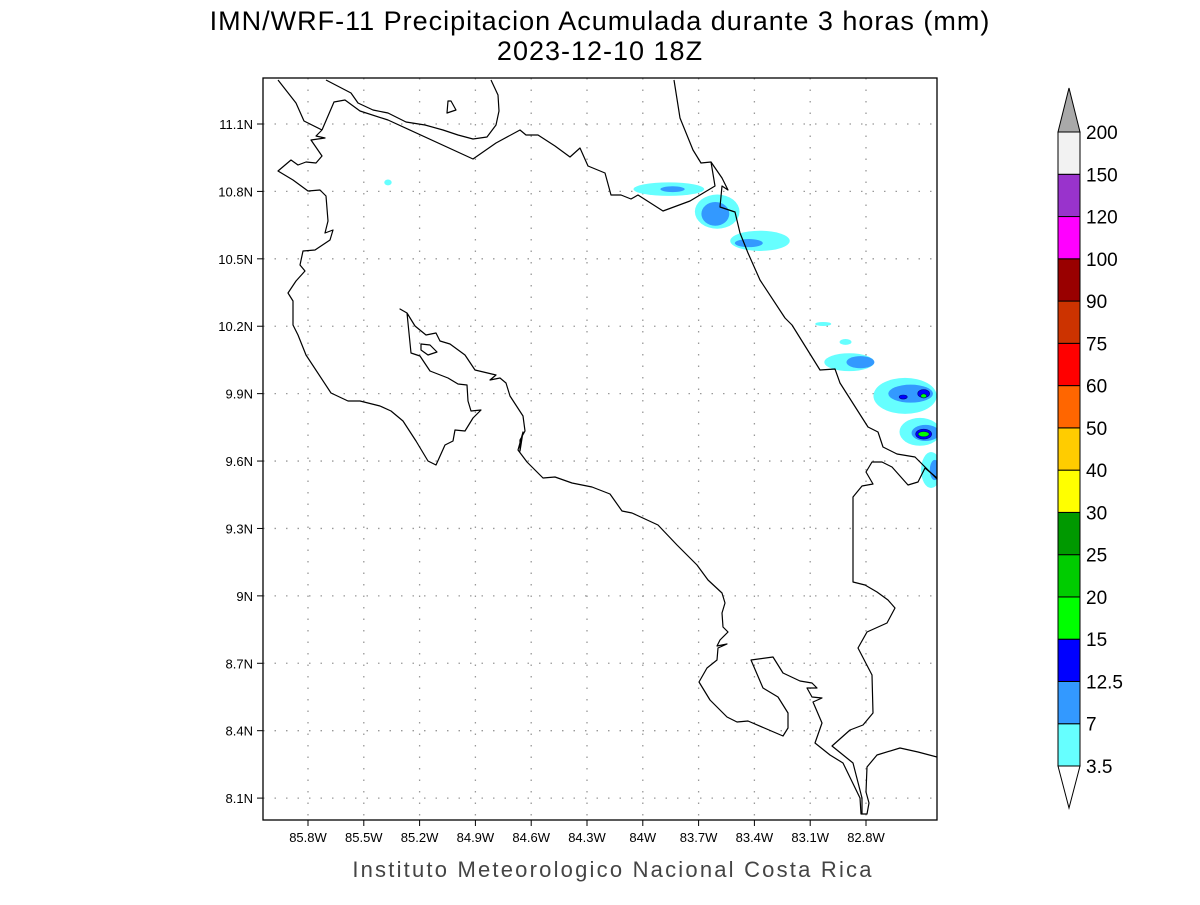  I want to click on colorbar-legend: 3.5 7 12.5 15 20 25 30 40 50 60 75 90 100 120 150 200, so click(1090, 448).